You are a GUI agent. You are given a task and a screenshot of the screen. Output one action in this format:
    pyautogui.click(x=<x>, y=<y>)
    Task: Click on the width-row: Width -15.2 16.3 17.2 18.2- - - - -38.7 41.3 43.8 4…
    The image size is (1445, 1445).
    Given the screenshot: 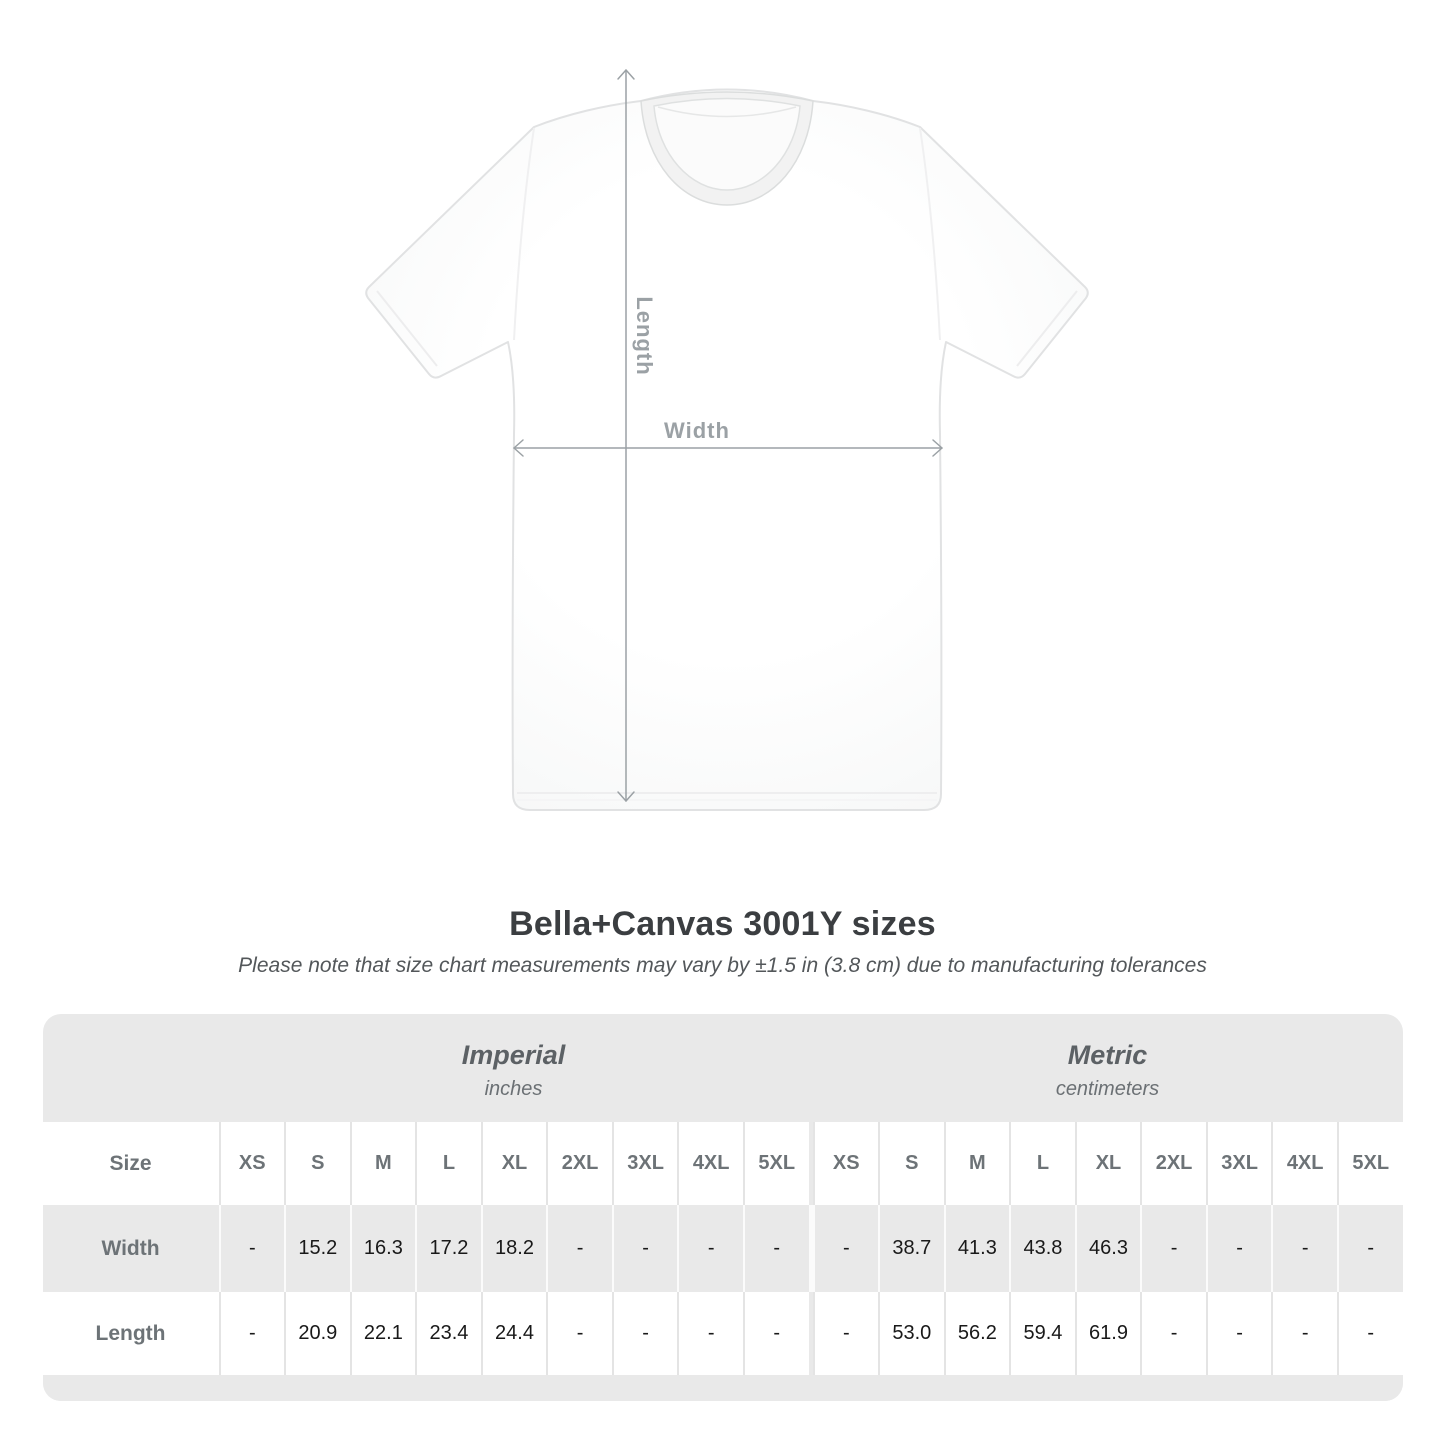 What is the action you would take?
    pyautogui.click(x=722, y=1248)
    